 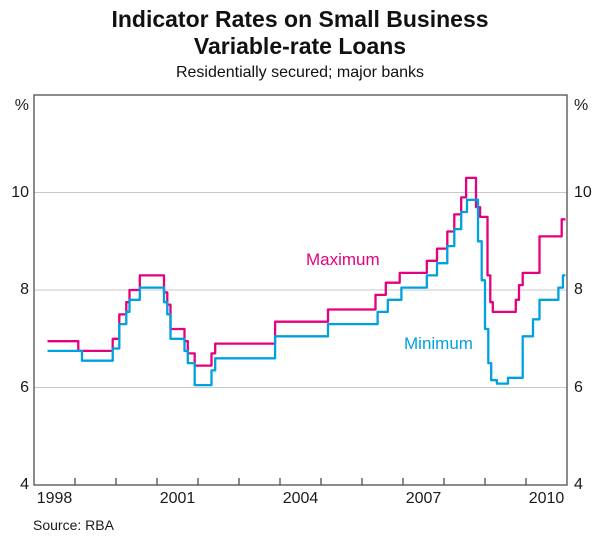 What do you see at coordinates (583, 192) in the screenshot?
I see `y-tick-label-right: 10` at bounding box center [583, 192].